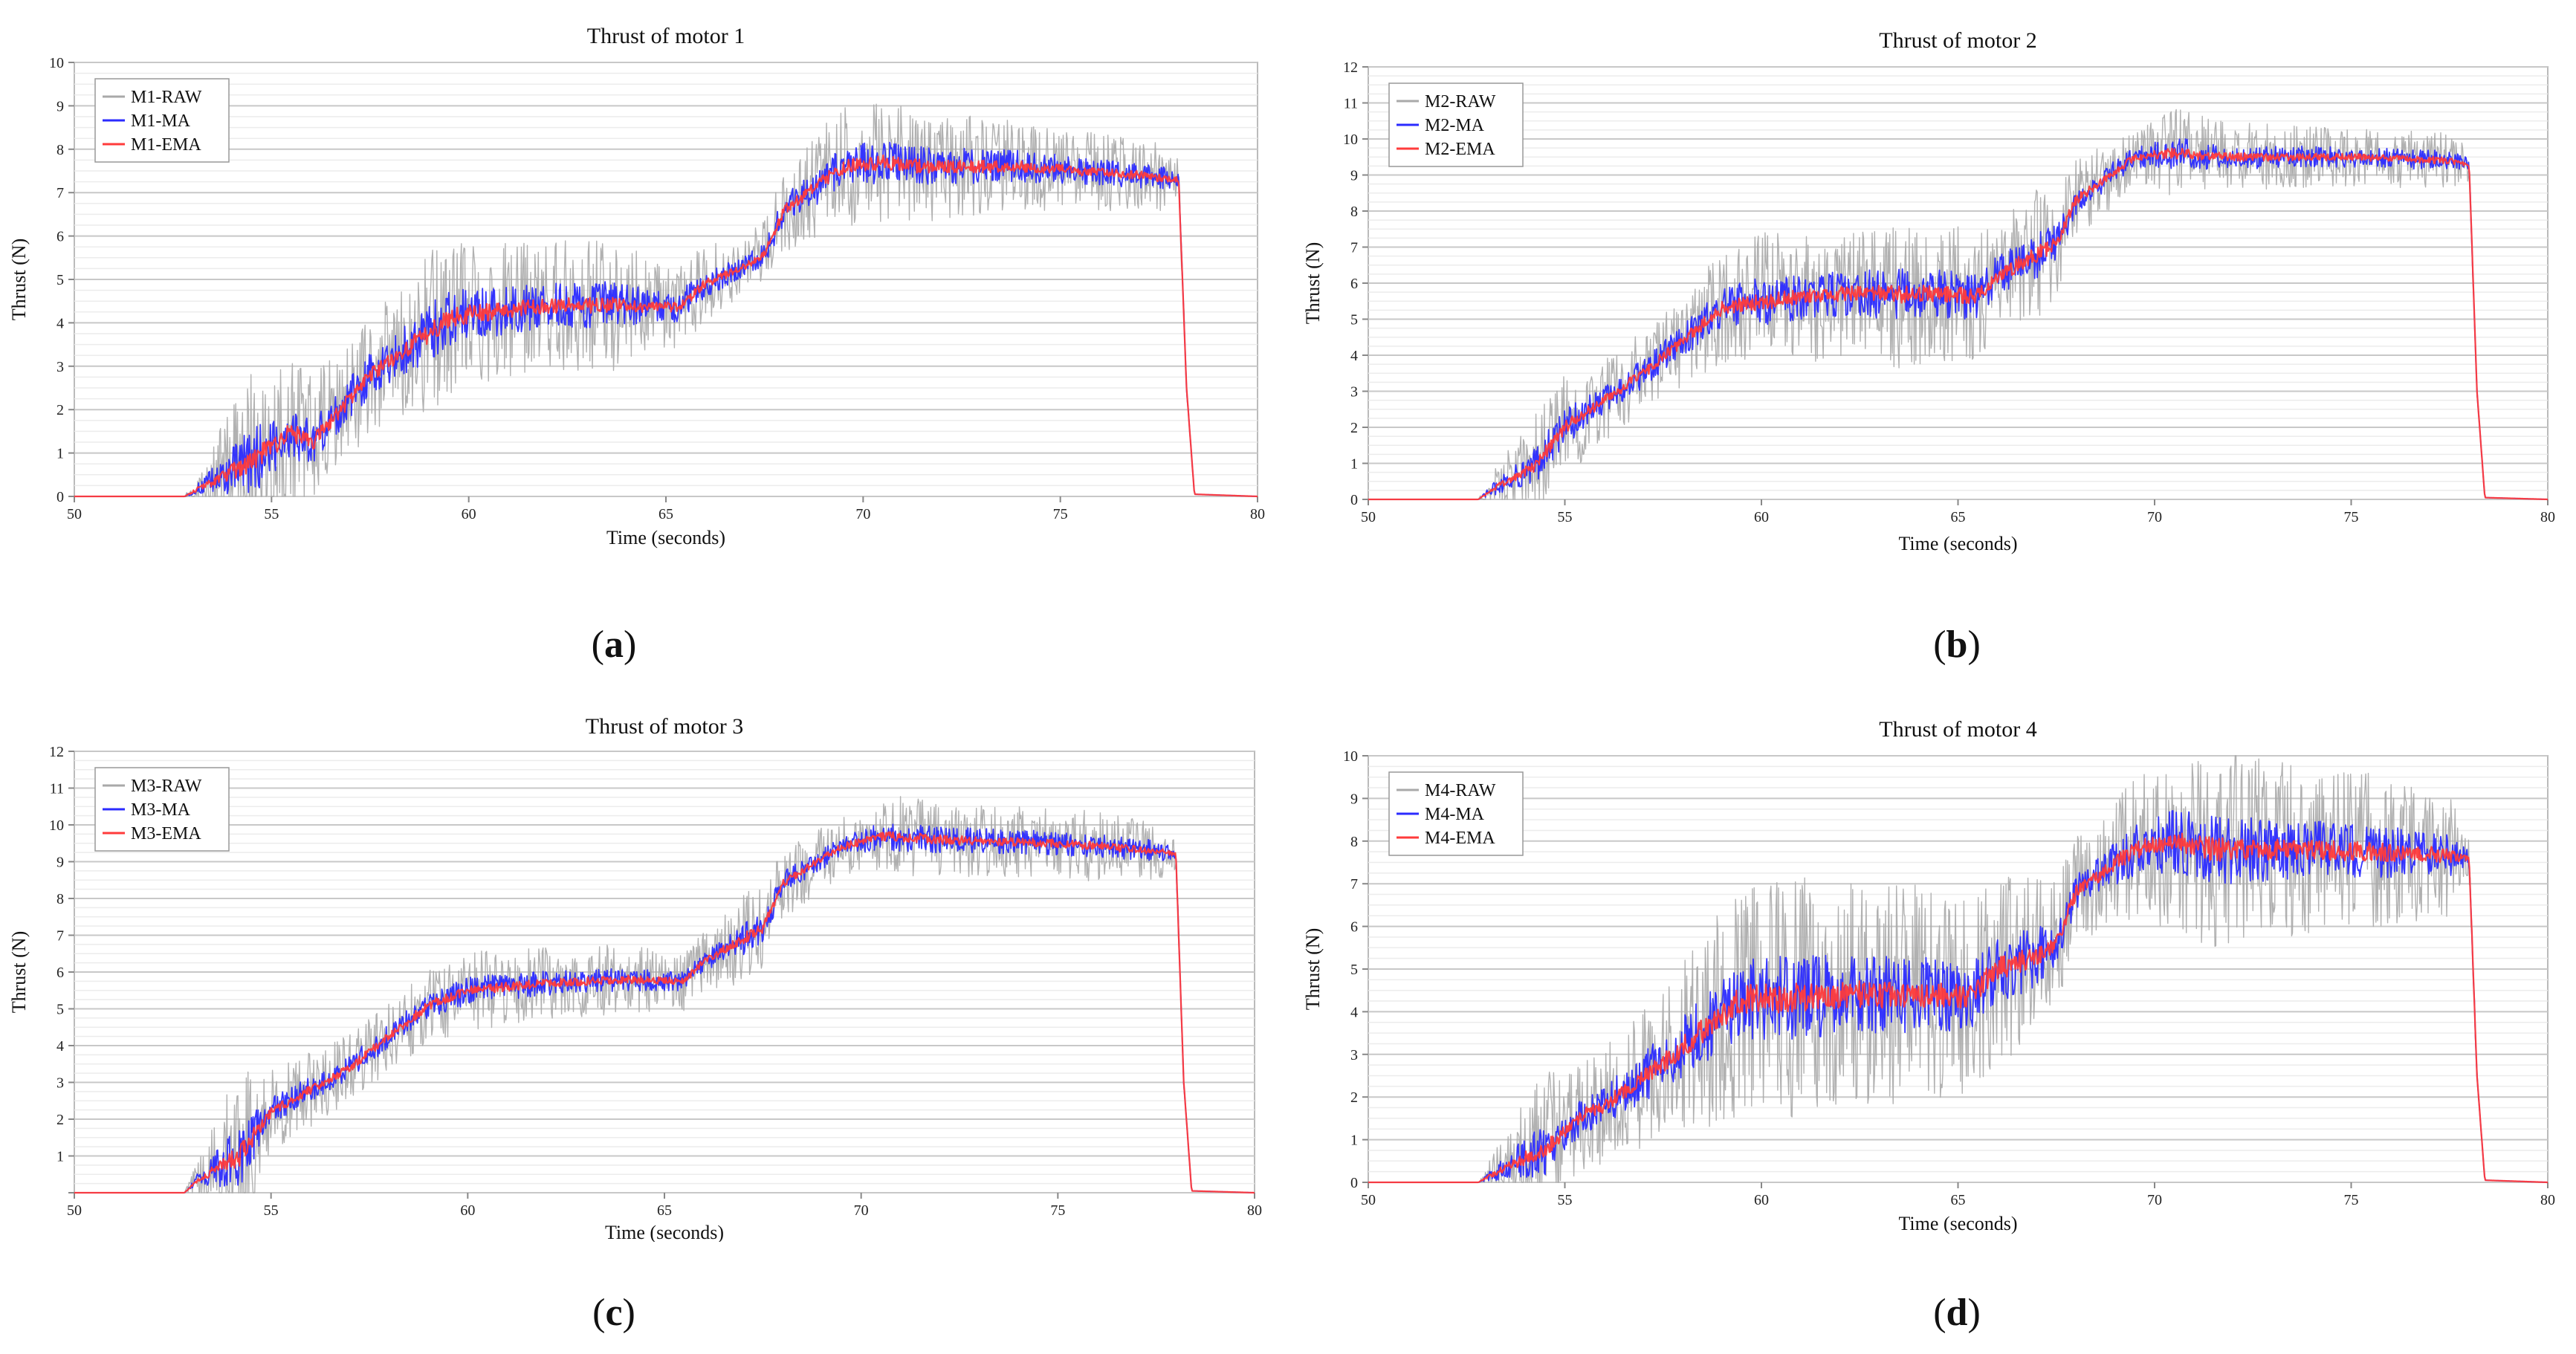 The height and width of the screenshot is (1354, 2576). I want to click on chart-title: Thrust of motor 4, so click(1958, 729).